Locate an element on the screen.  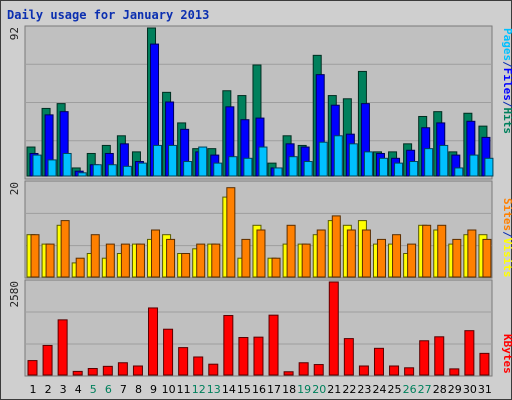
x-label-day-5: 5 is located at coordinates (93, 389).